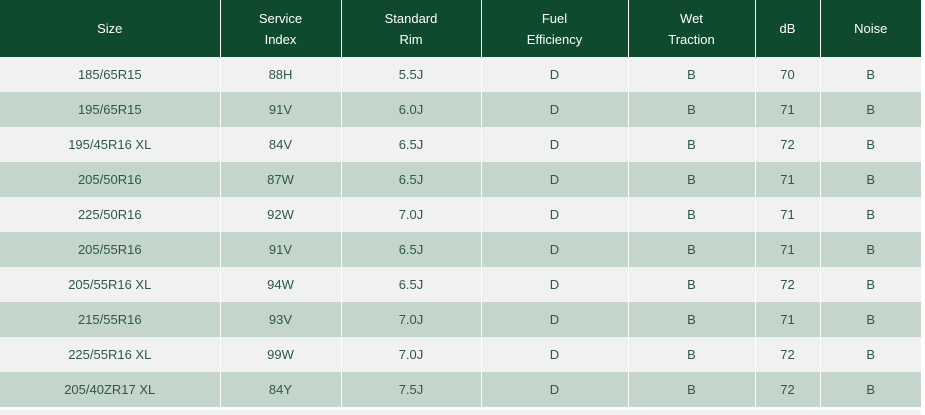 The height and width of the screenshot is (415, 925). What do you see at coordinates (554, 39) in the screenshot?
I see `header-fuel-efficiency-line-2: Efficiency` at bounding box center [554, 39].